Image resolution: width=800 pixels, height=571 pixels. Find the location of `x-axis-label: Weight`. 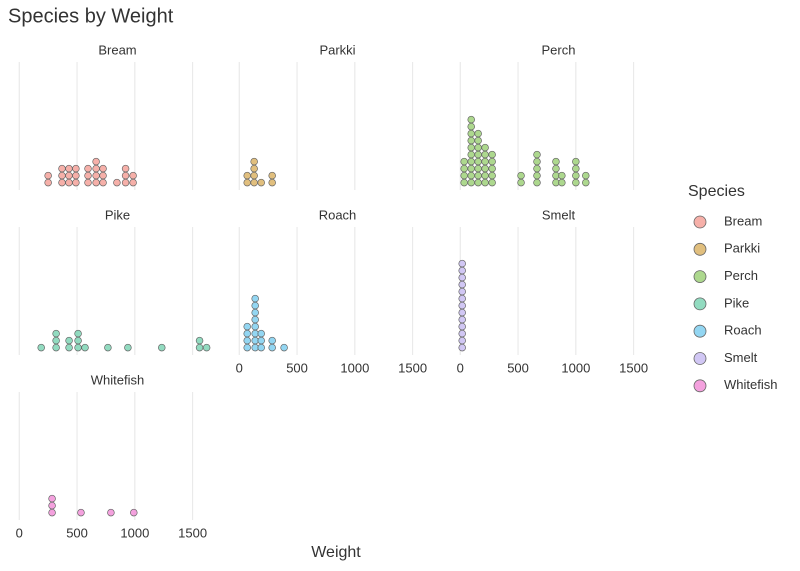

x-axis-label: Weight is located at coordinates (336, 552).